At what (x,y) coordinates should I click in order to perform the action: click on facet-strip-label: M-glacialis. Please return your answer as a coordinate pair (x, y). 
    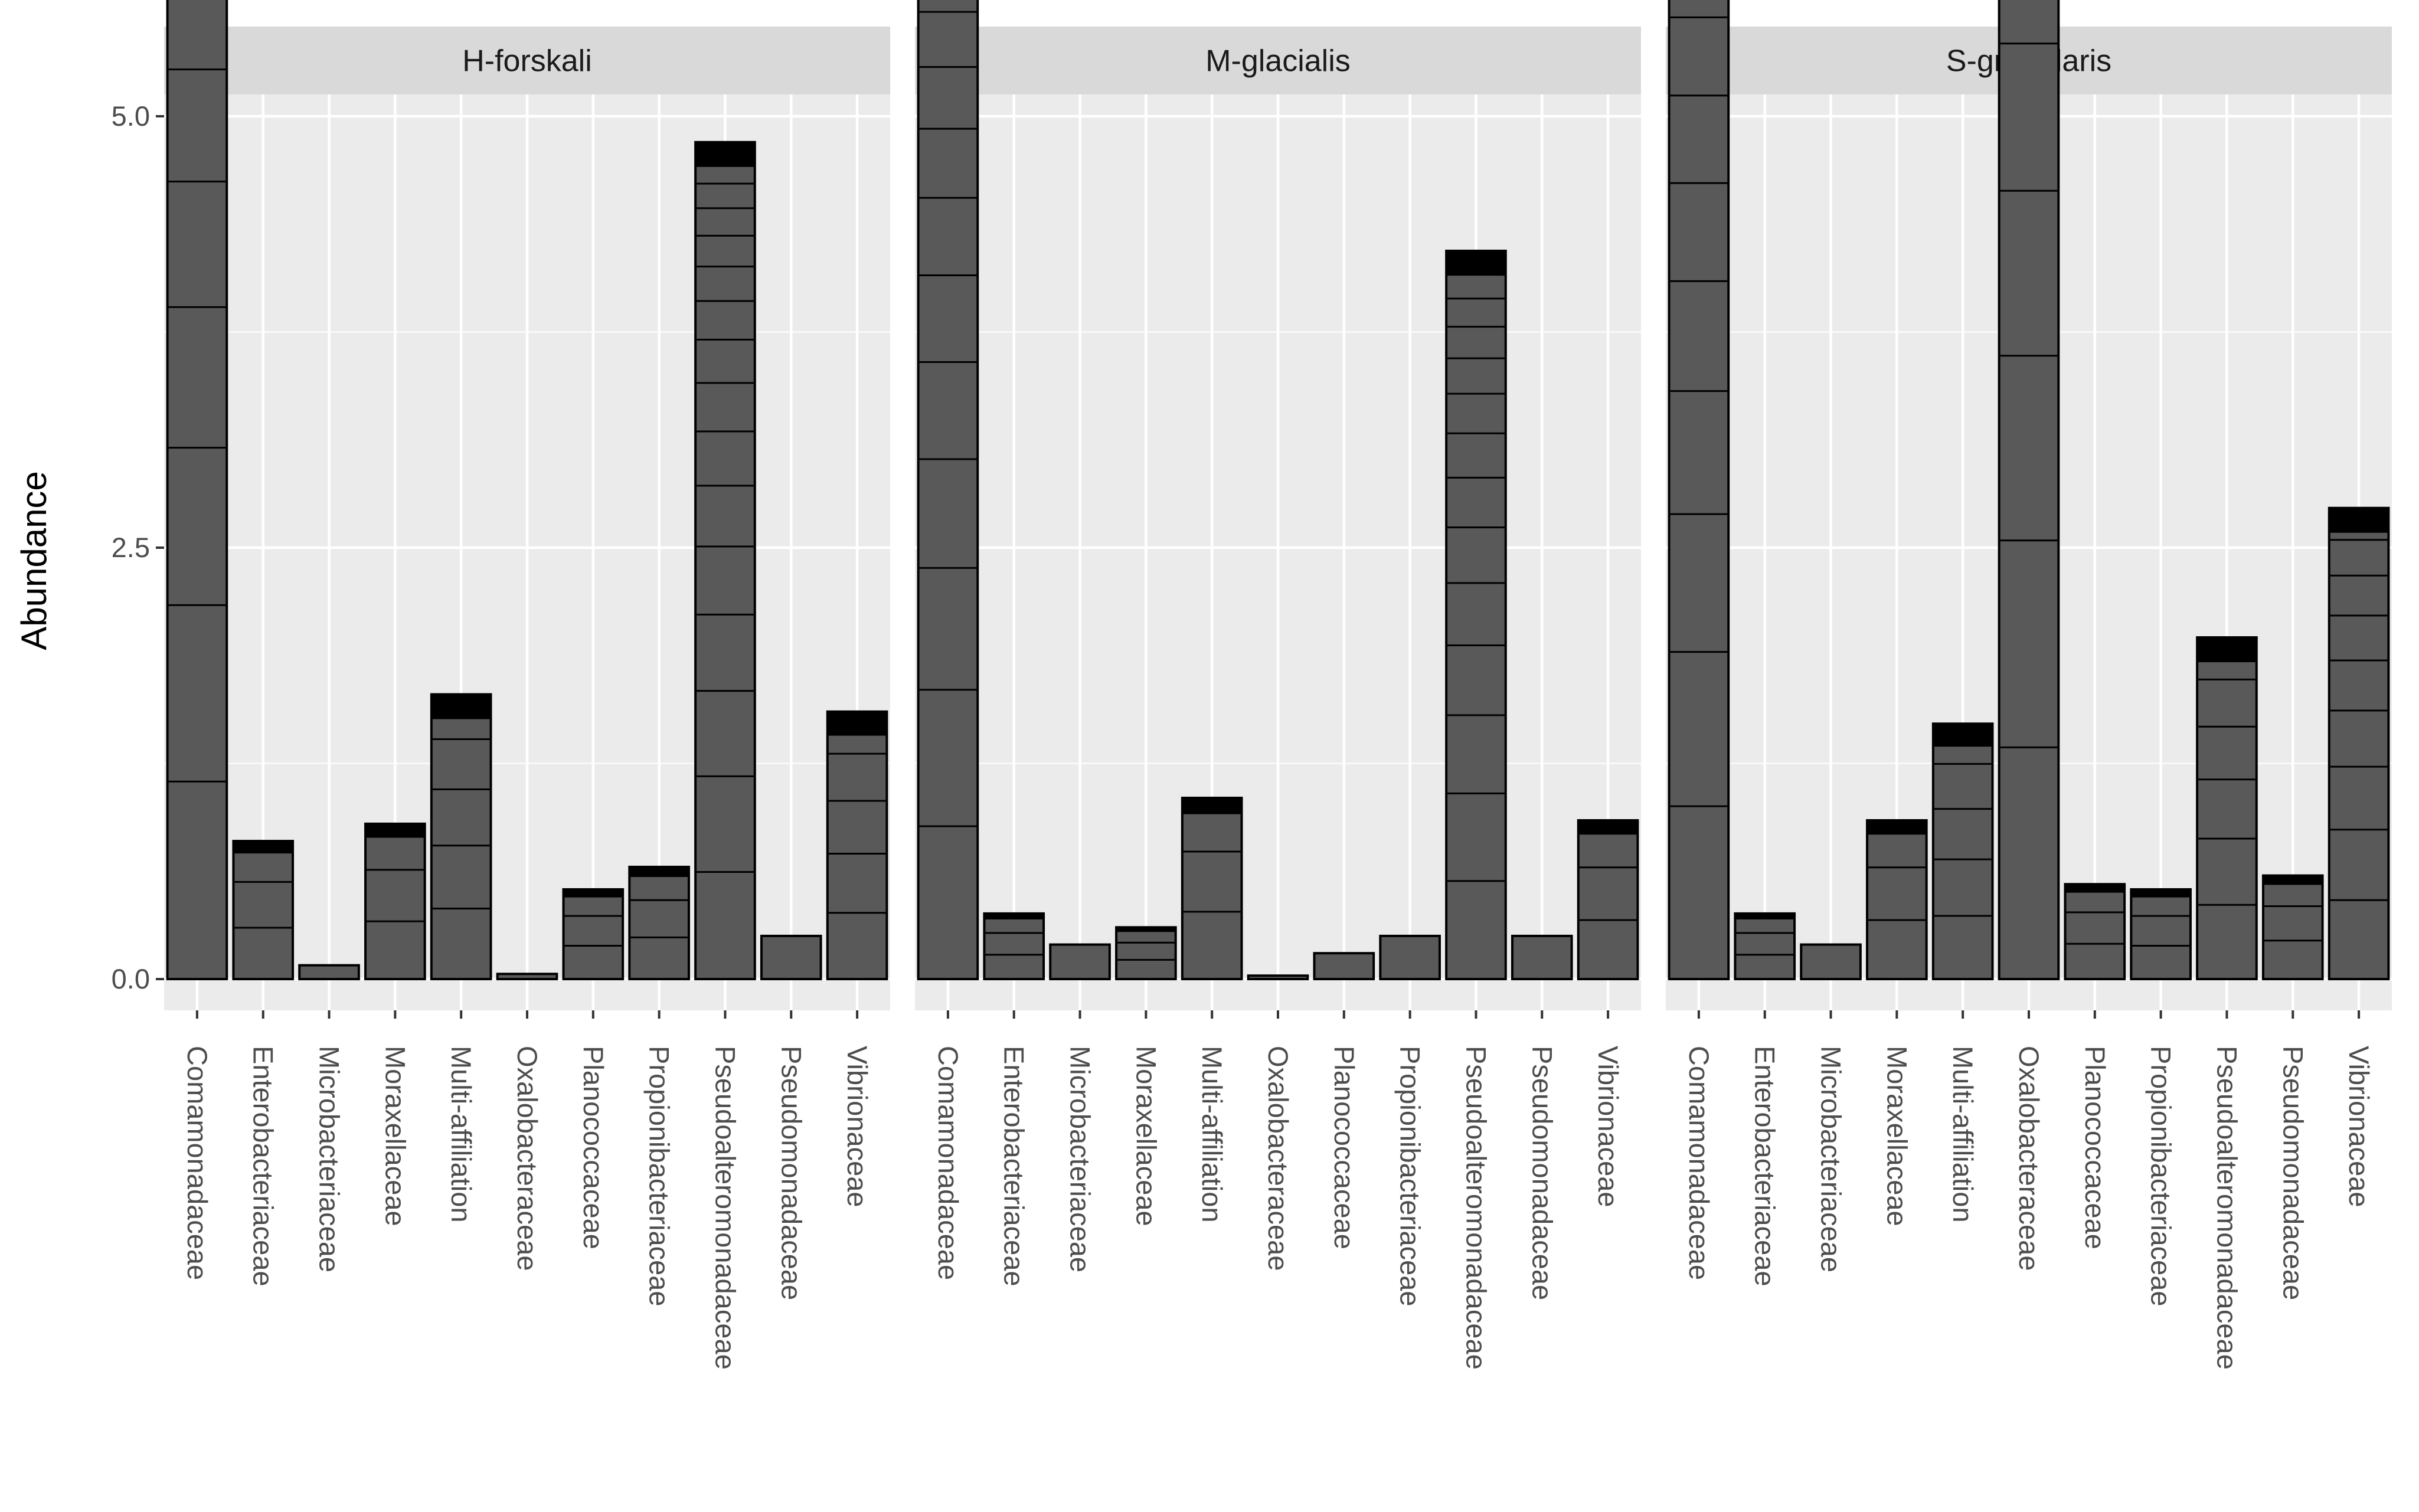
    Looking at the image, I should click on (1278, 61).